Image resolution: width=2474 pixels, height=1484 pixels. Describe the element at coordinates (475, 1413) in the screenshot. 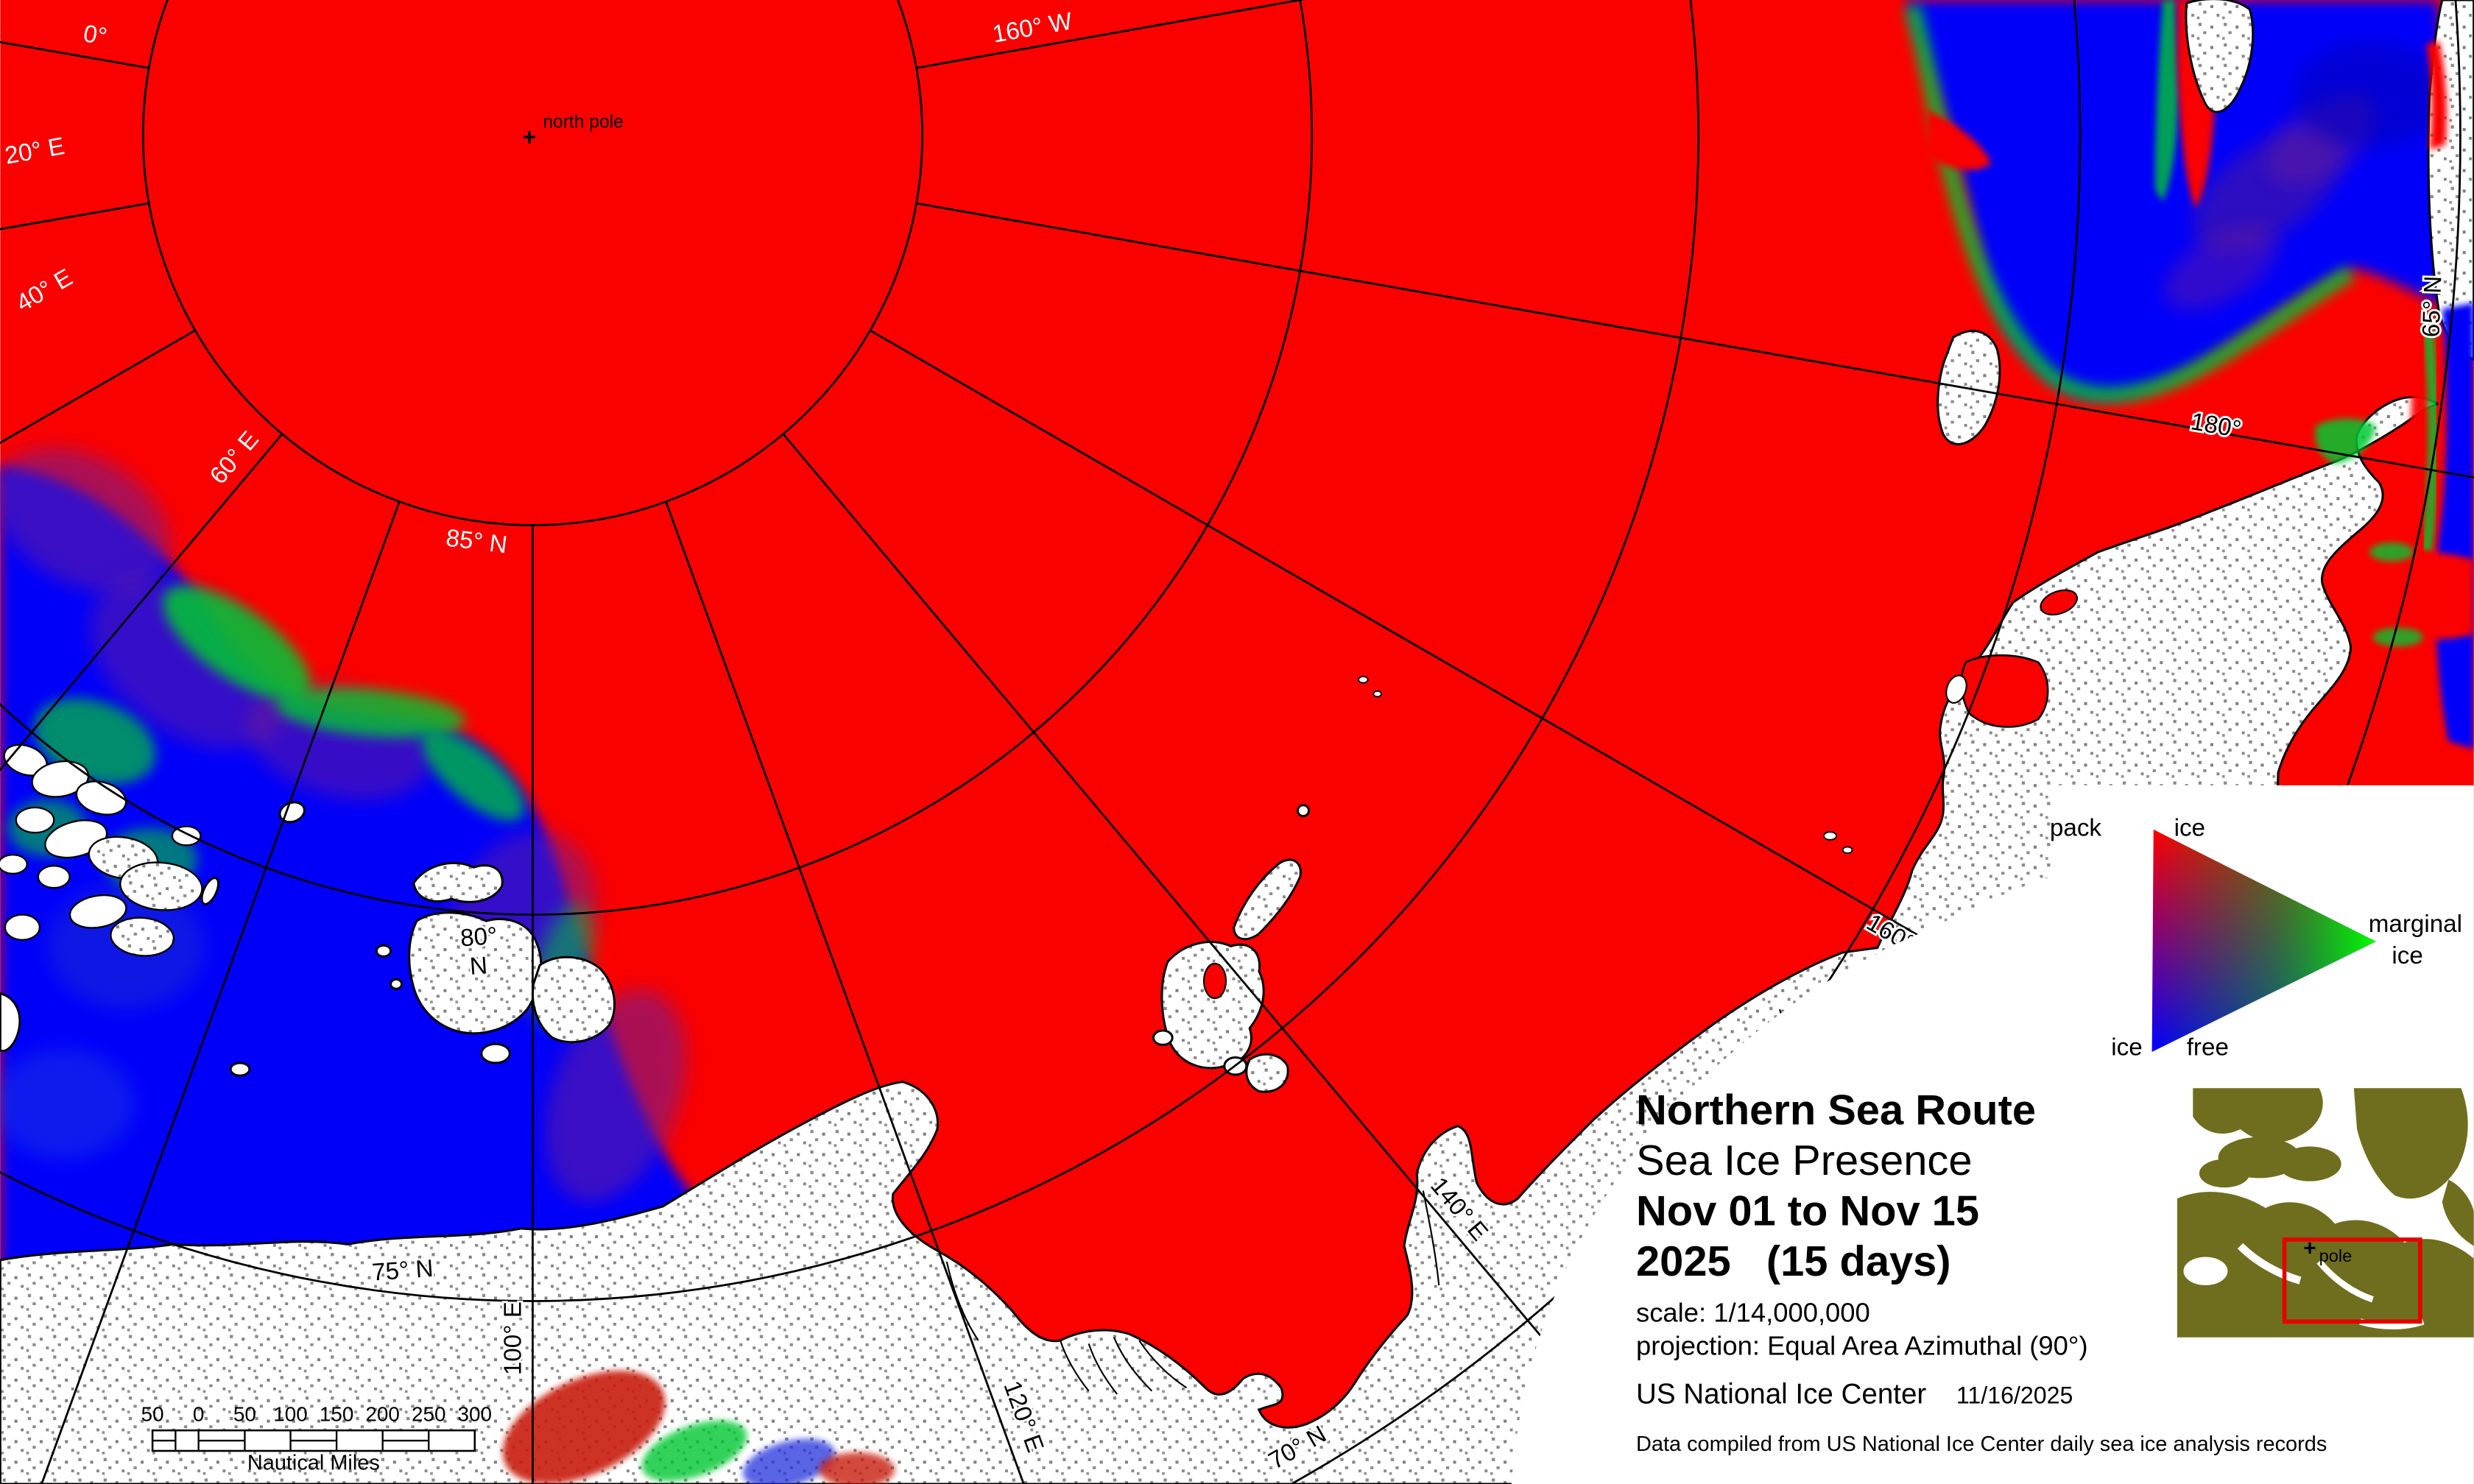

I see `scalebar-tick-label: 300` at that location.